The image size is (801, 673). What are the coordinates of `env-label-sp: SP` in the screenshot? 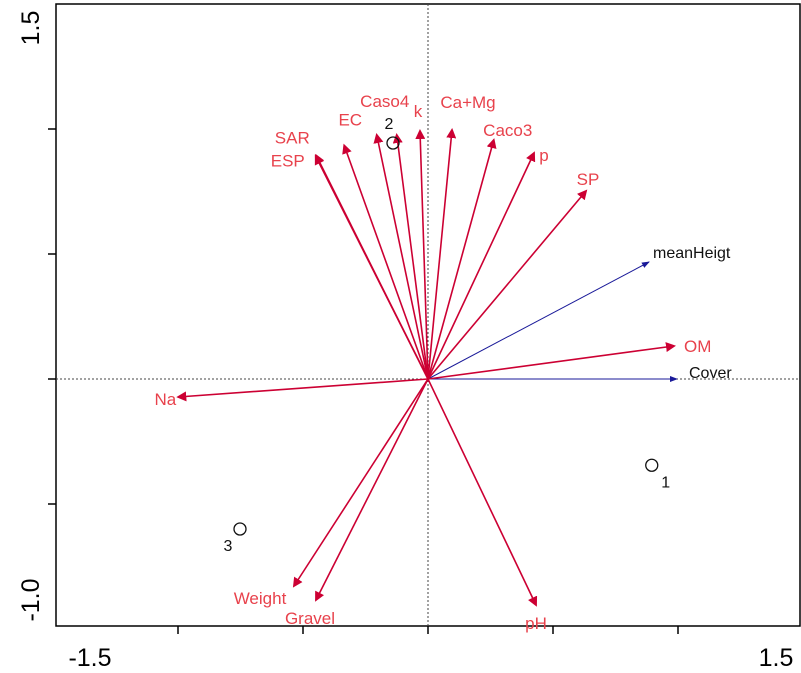 It's located at (588, 179).